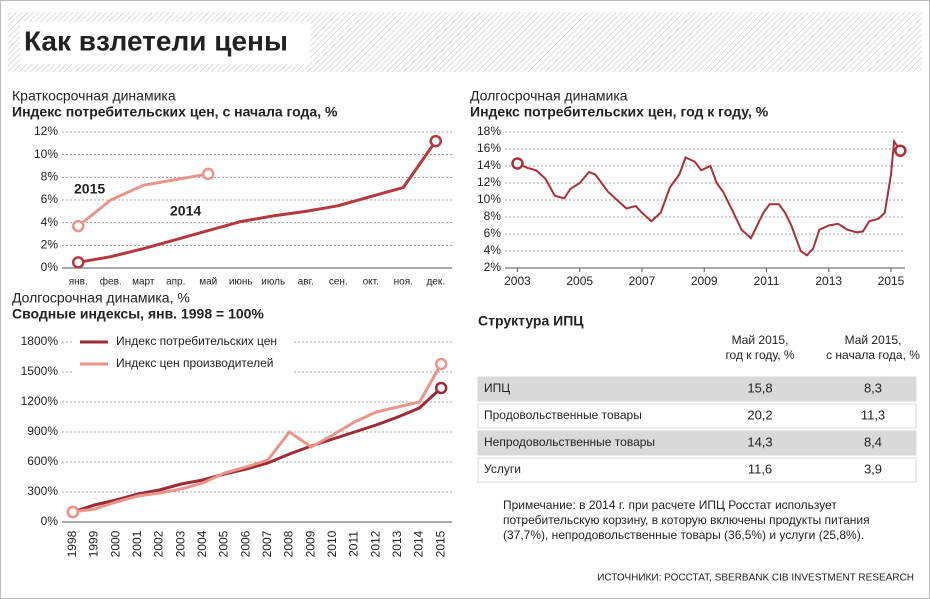  What do you see at coordinates (111, 282) in the screenshot?
I see `x-tick-label: фев.` at bounding box center [111, 282].